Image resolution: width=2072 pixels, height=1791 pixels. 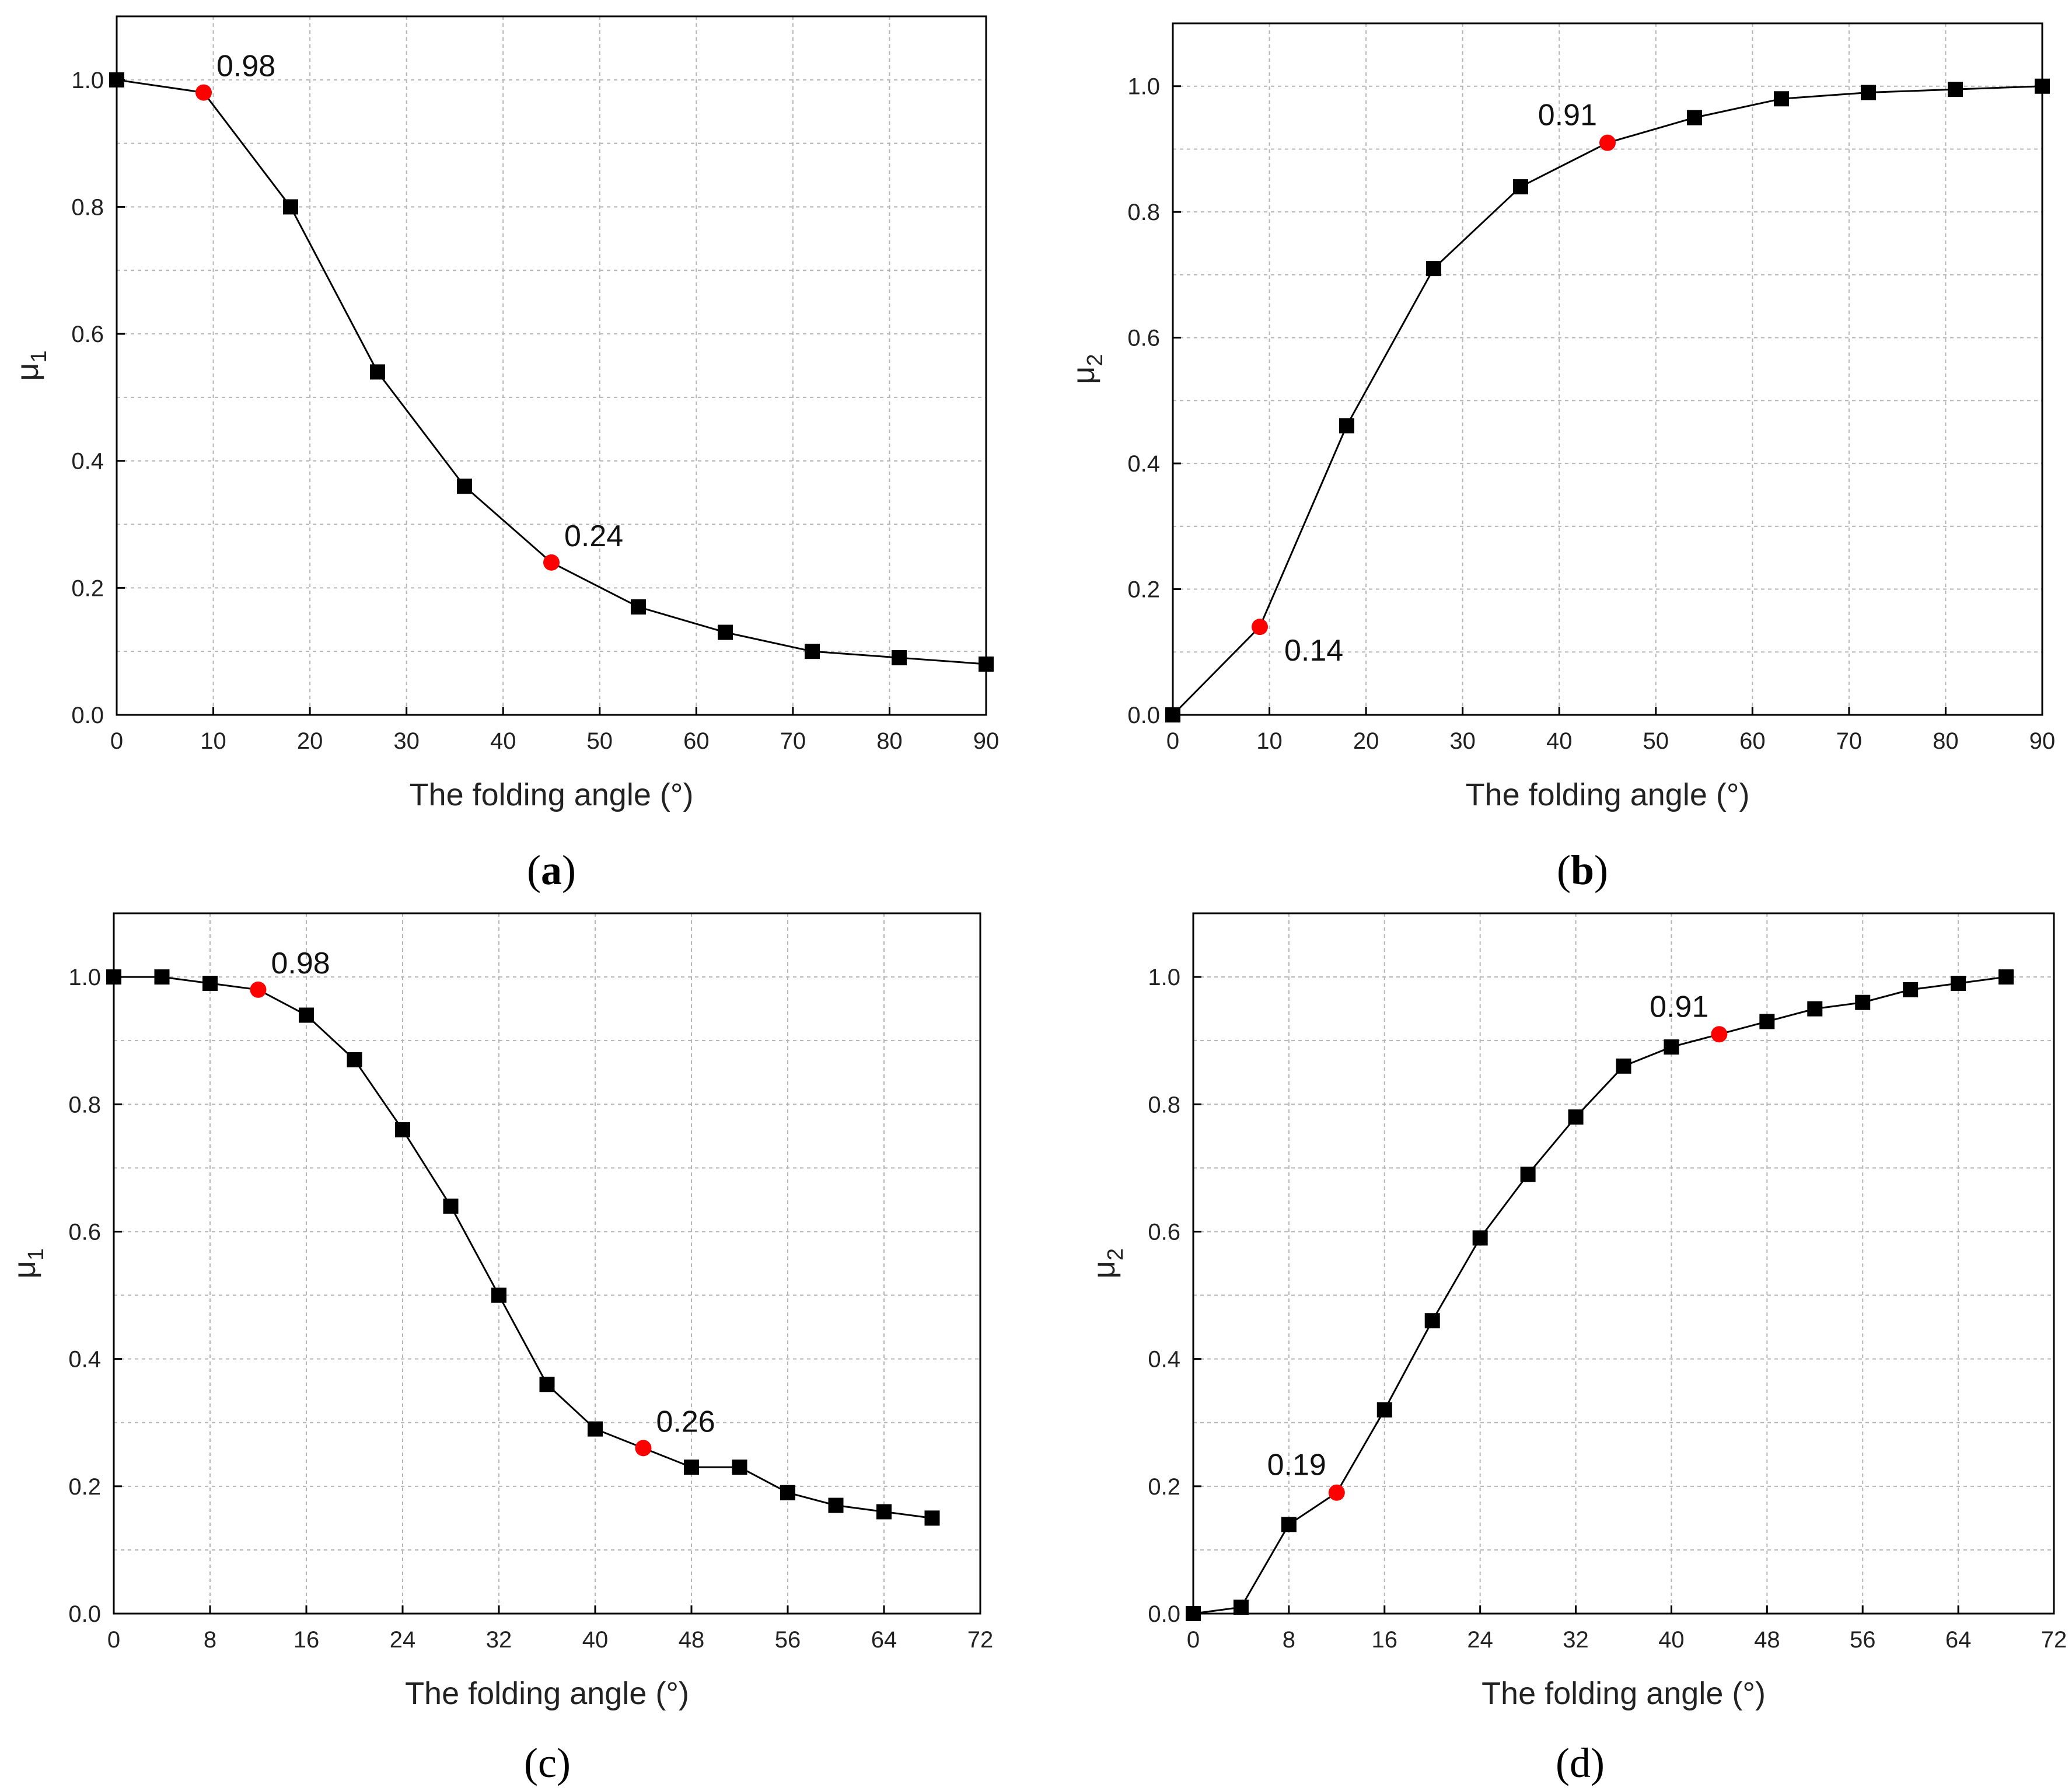 I want to click on x-tick-label: 64, so click(x=884, y=1640).